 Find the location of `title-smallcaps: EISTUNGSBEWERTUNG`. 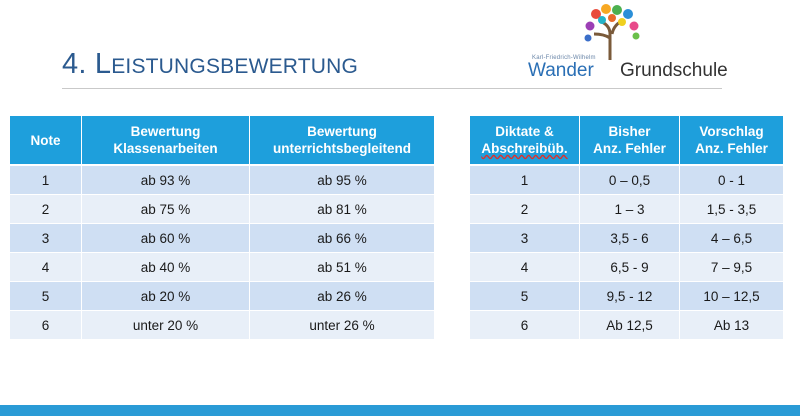

title-smallcaps: EISTUNGSBEWERTUNG is located at coordinates (235, 66).